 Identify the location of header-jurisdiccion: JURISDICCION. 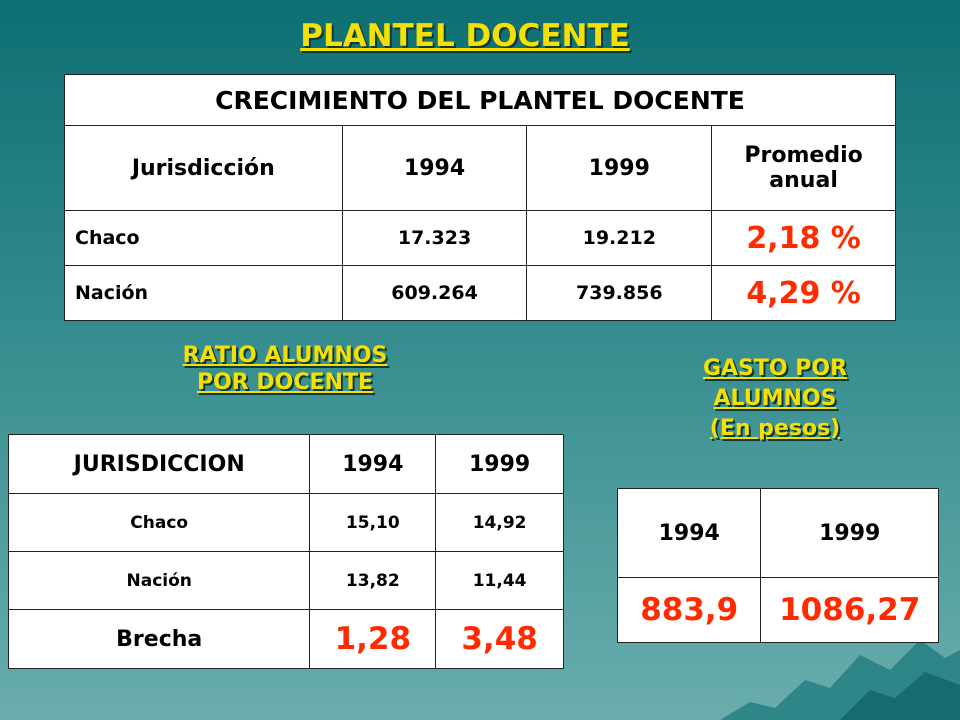
(159, 464).